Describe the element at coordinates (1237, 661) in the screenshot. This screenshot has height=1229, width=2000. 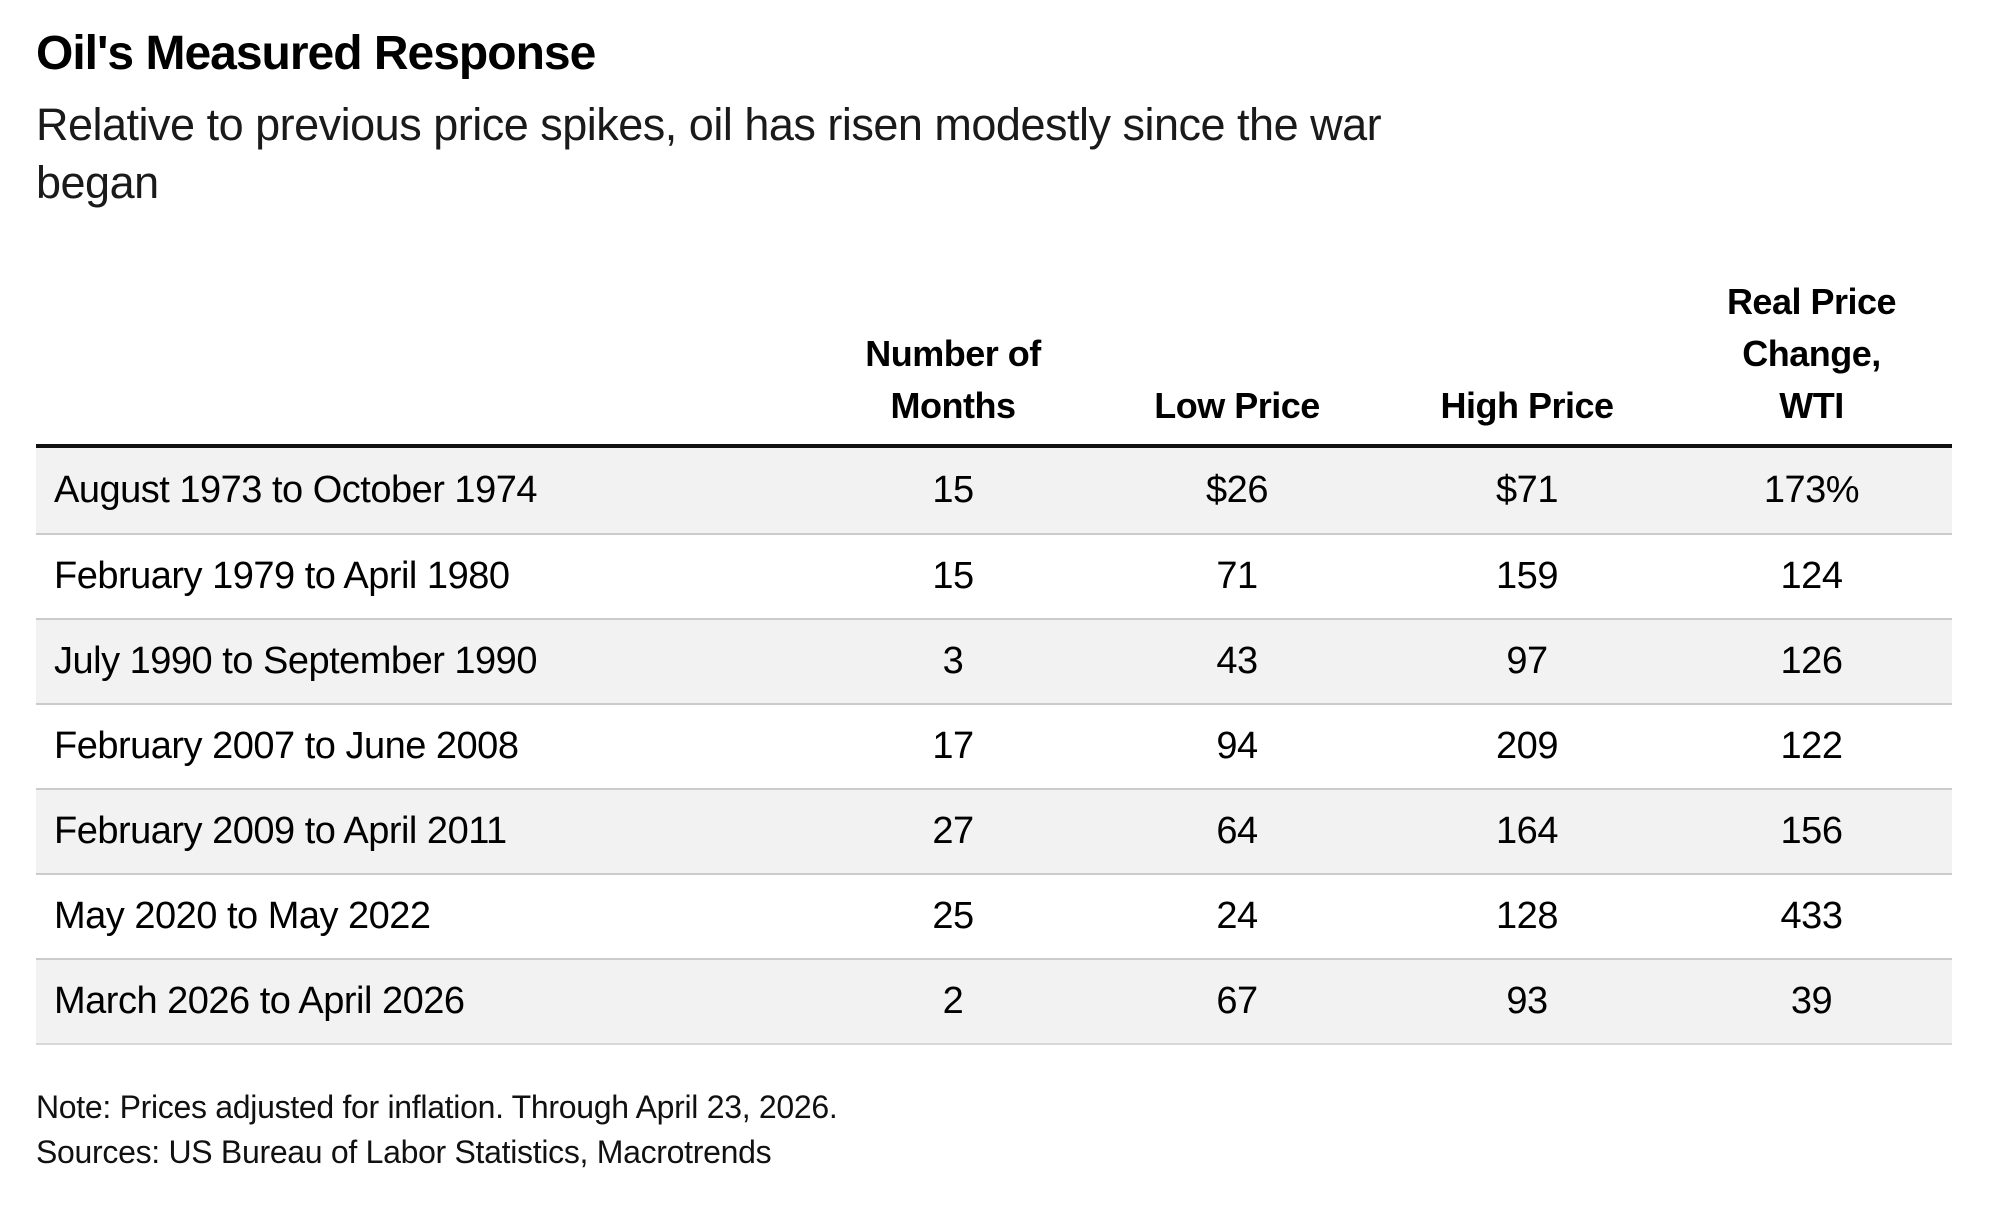
I see `row-low-value: 43` at that location.